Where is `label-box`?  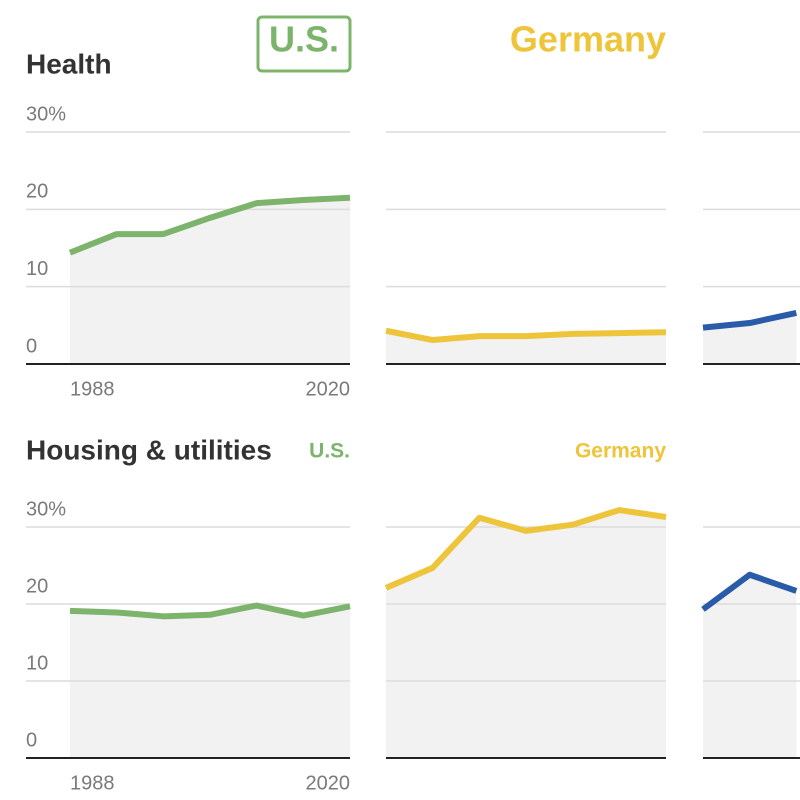
label-box is located at coordinates (304, 44).